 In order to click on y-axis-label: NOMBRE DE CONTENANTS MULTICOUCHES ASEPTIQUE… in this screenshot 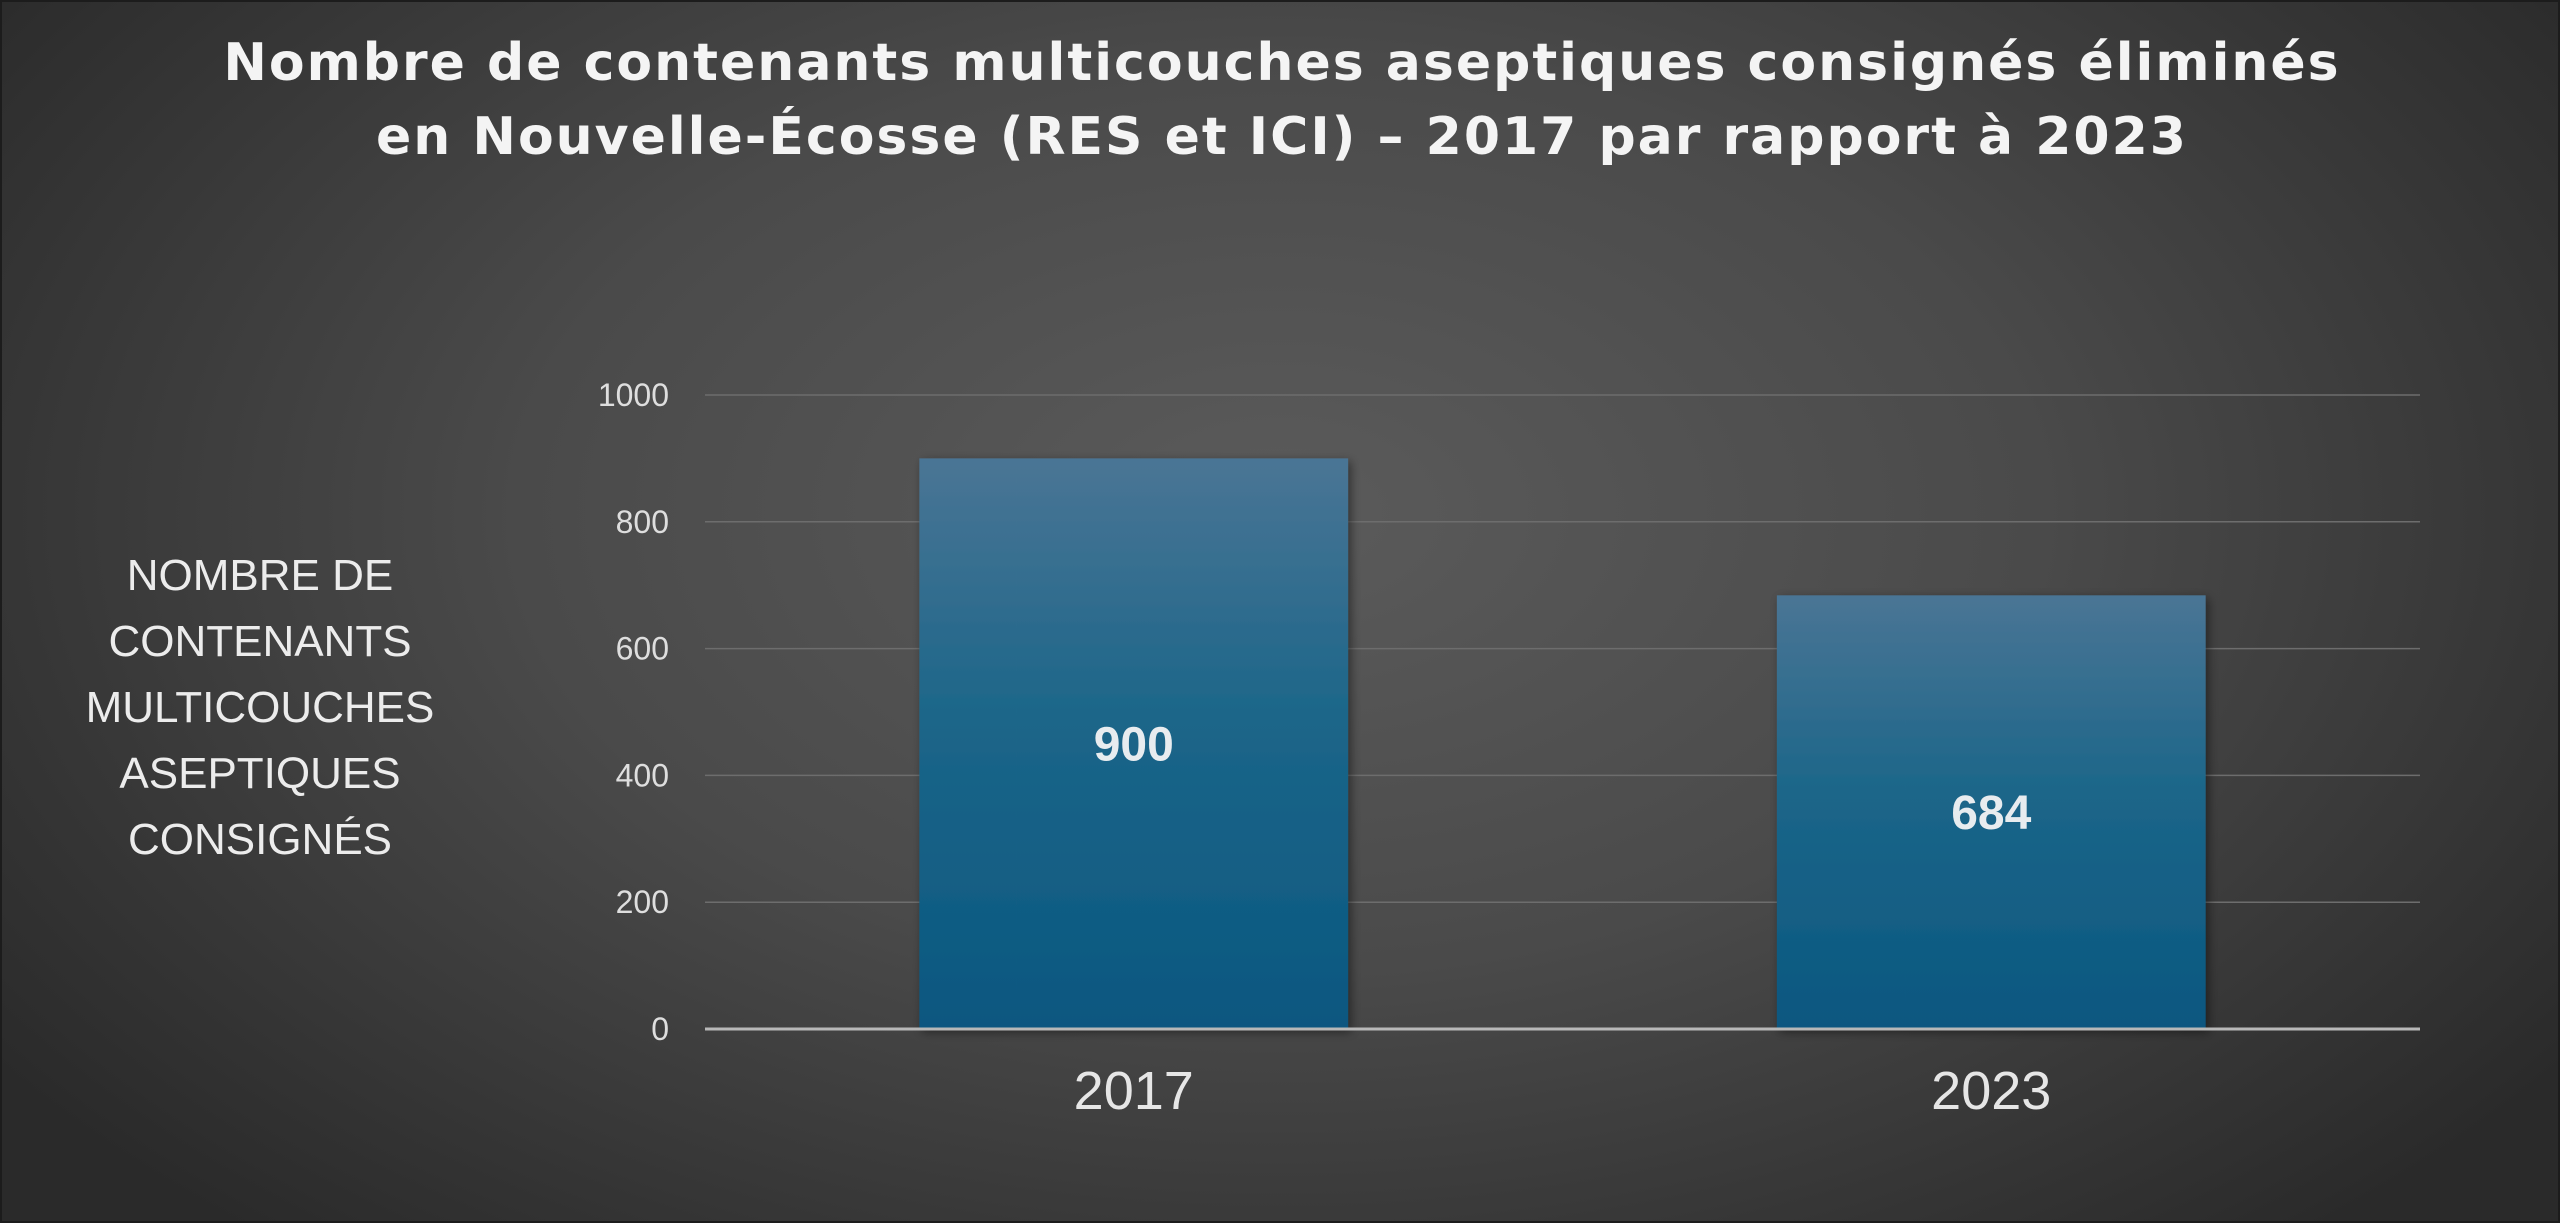, I will do `click(260, 707)`.